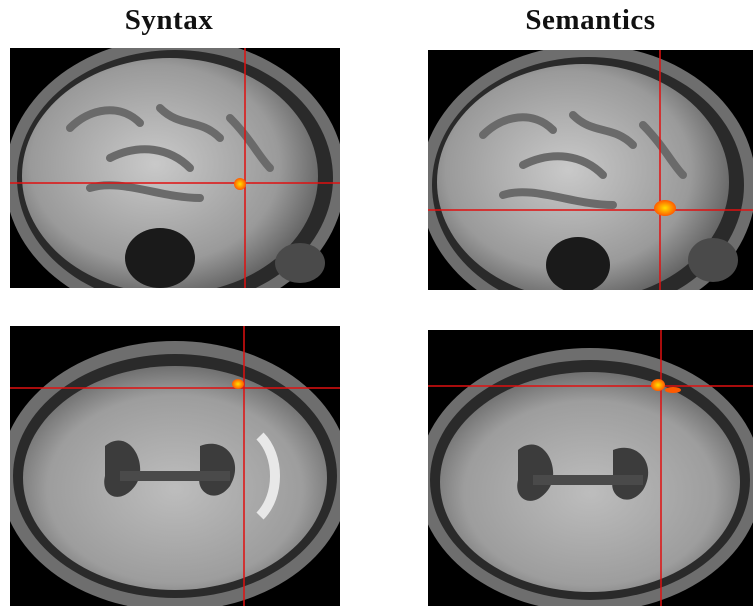 The width and height of the screenshot is (753, 606). What do you see at coordinates (673, 390) in the screenshot?
I see `activation-blob-secondary` at bounding box center [673, 390].